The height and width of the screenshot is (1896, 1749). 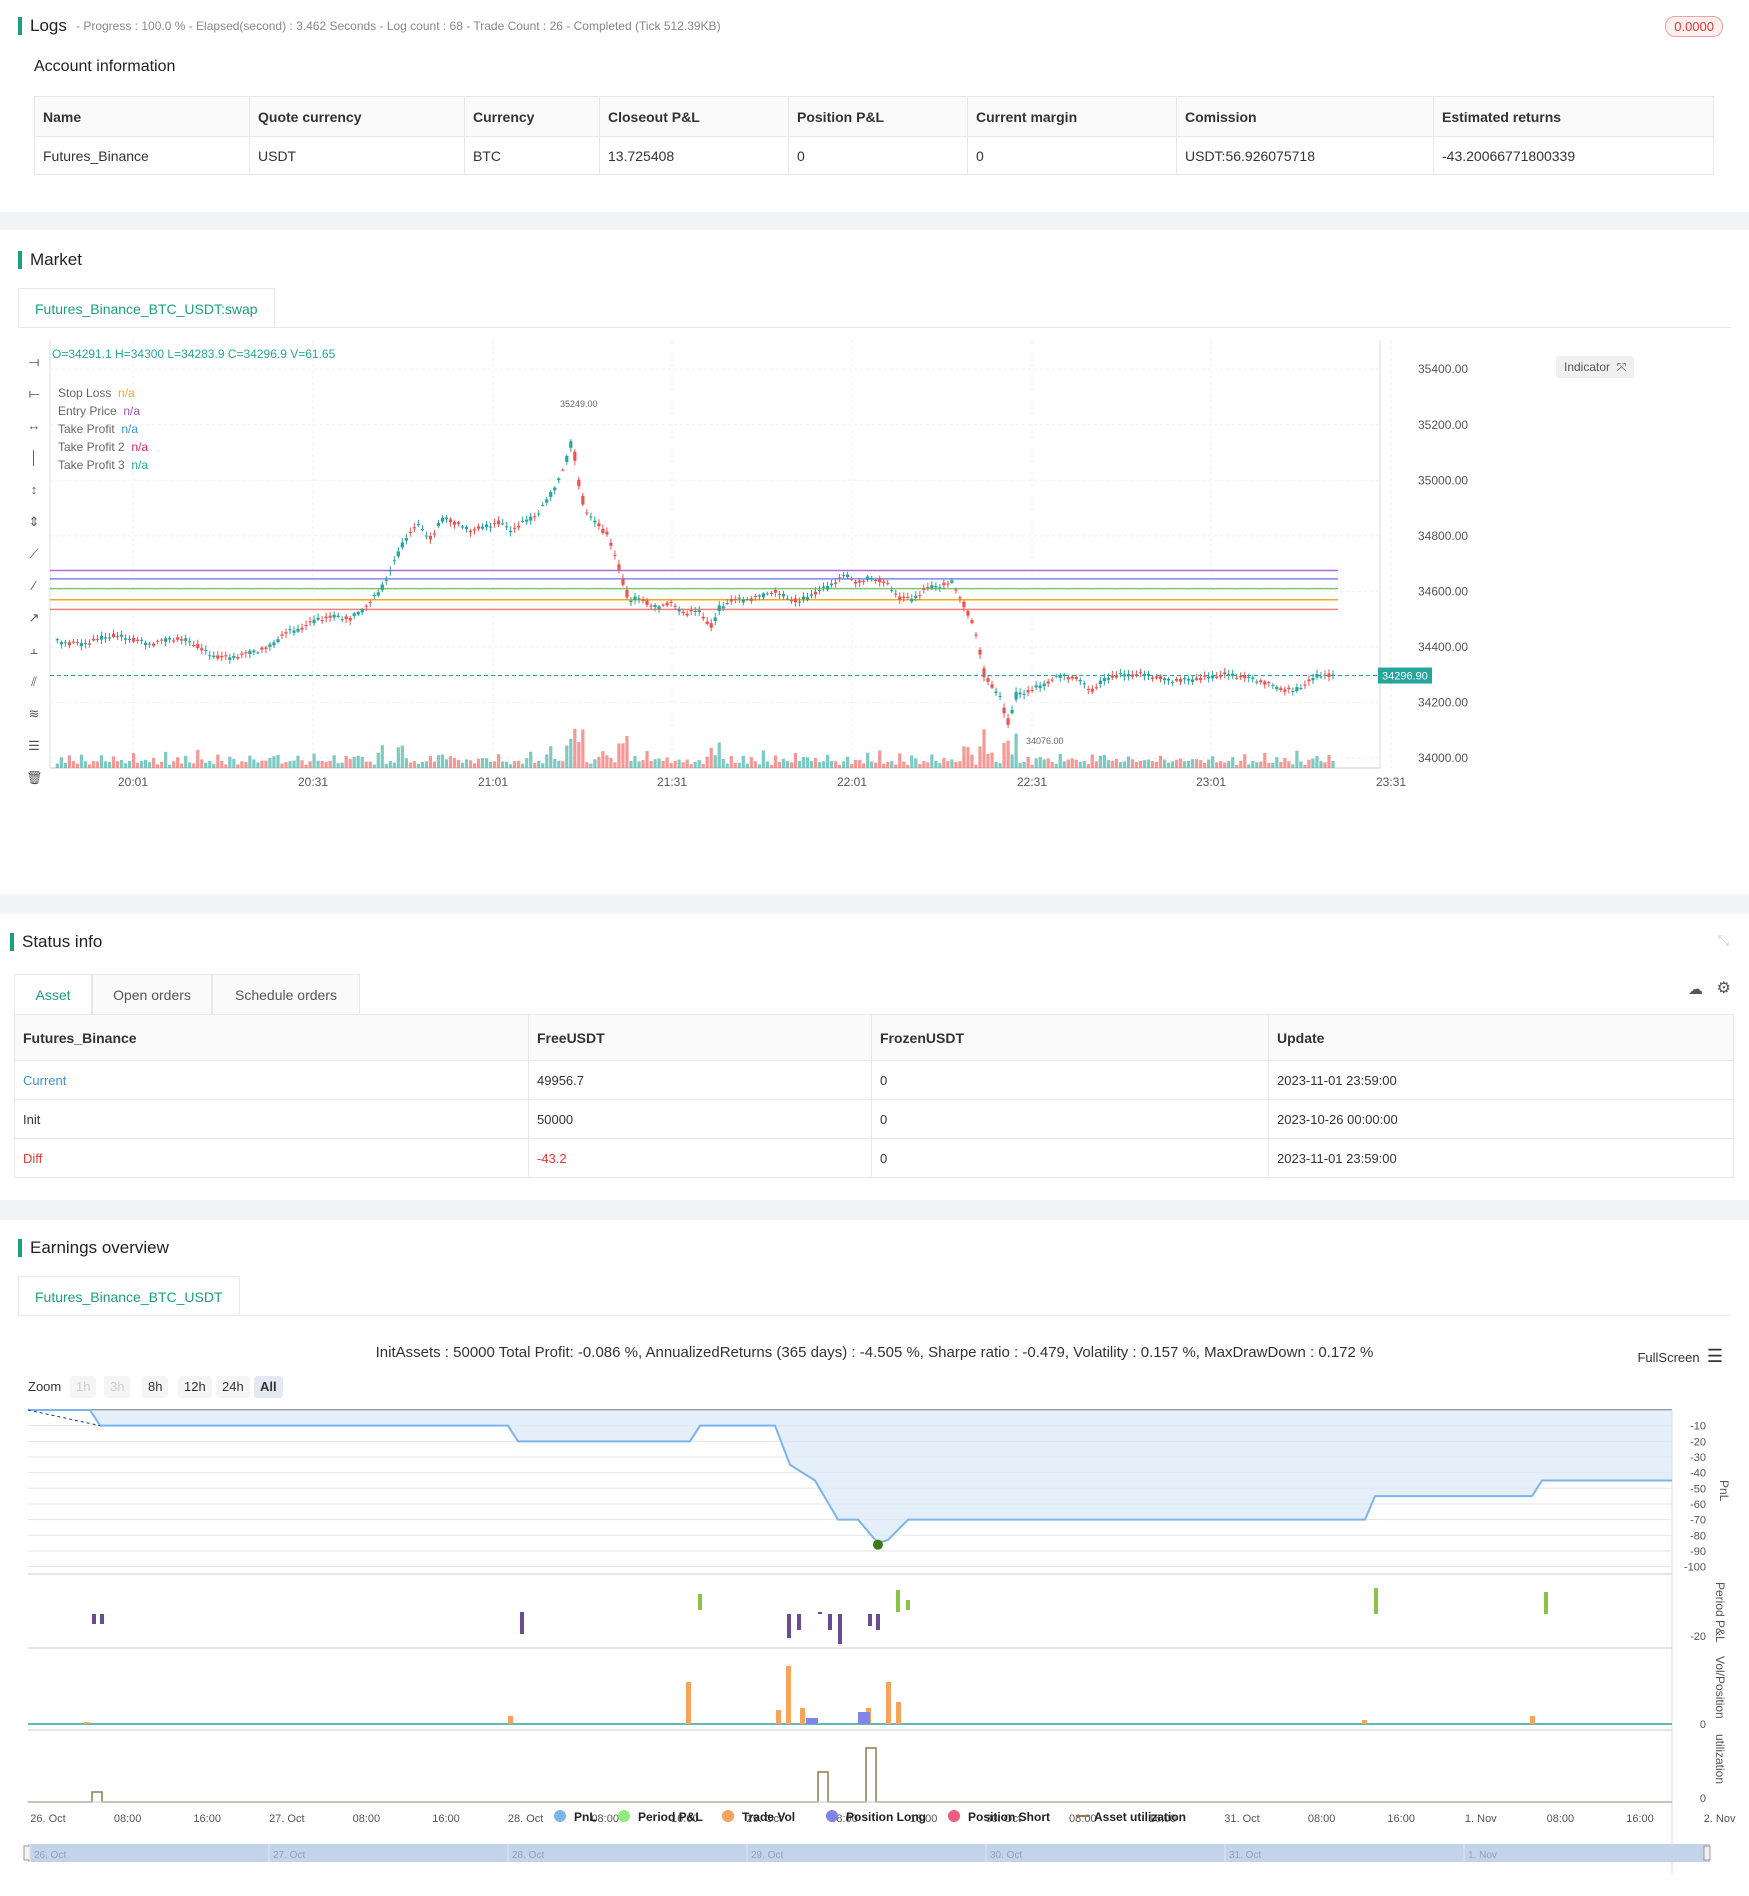 I want to click on pnl-tick-label: -60, so click(x=1698, y=1505).